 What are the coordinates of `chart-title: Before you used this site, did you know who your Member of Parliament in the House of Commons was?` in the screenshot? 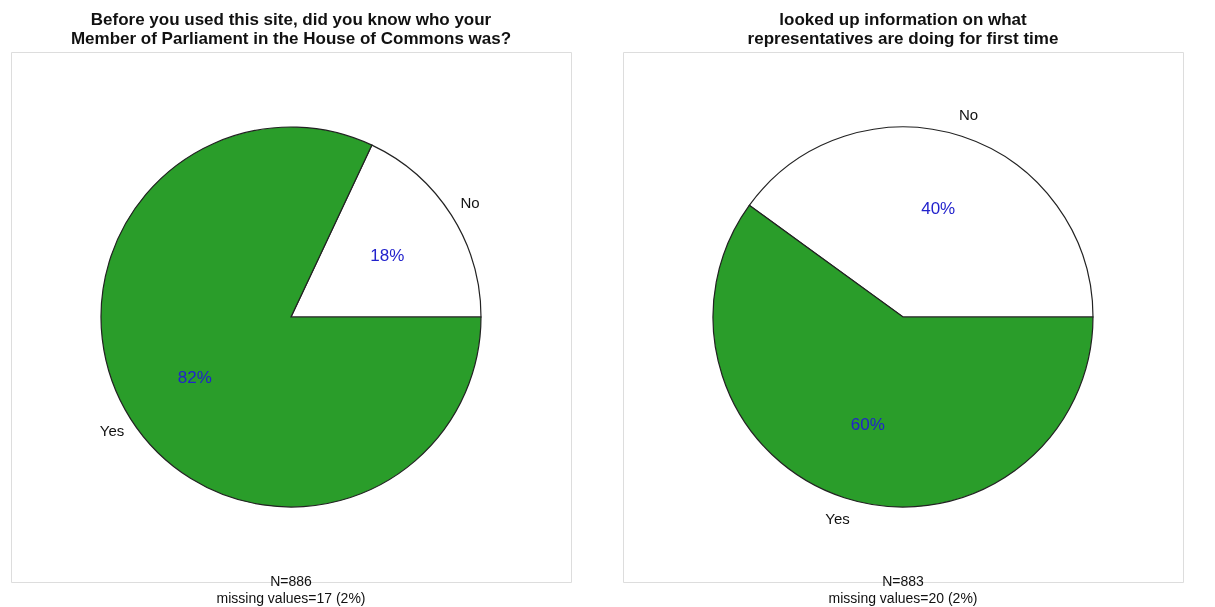 It's located at (291, 29).